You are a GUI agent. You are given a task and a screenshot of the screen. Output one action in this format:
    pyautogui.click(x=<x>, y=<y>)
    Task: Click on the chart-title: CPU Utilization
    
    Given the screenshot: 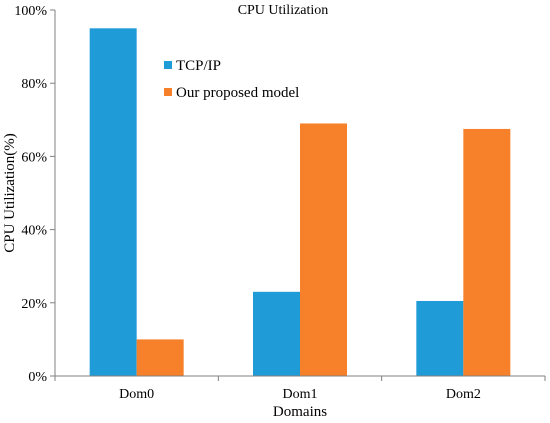 What is the action you would take?
    pyautogui.click(x=283, y=10)
    